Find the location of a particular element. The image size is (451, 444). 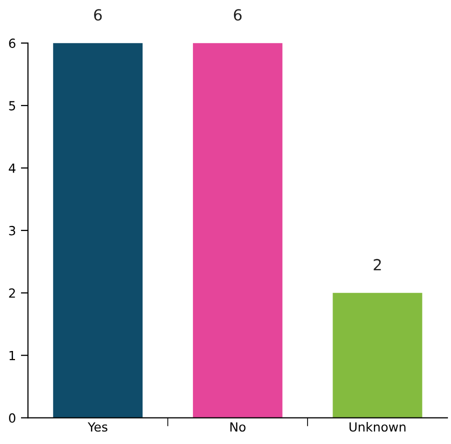

x-tick-label: Yes is located at coordinates (98, 427).